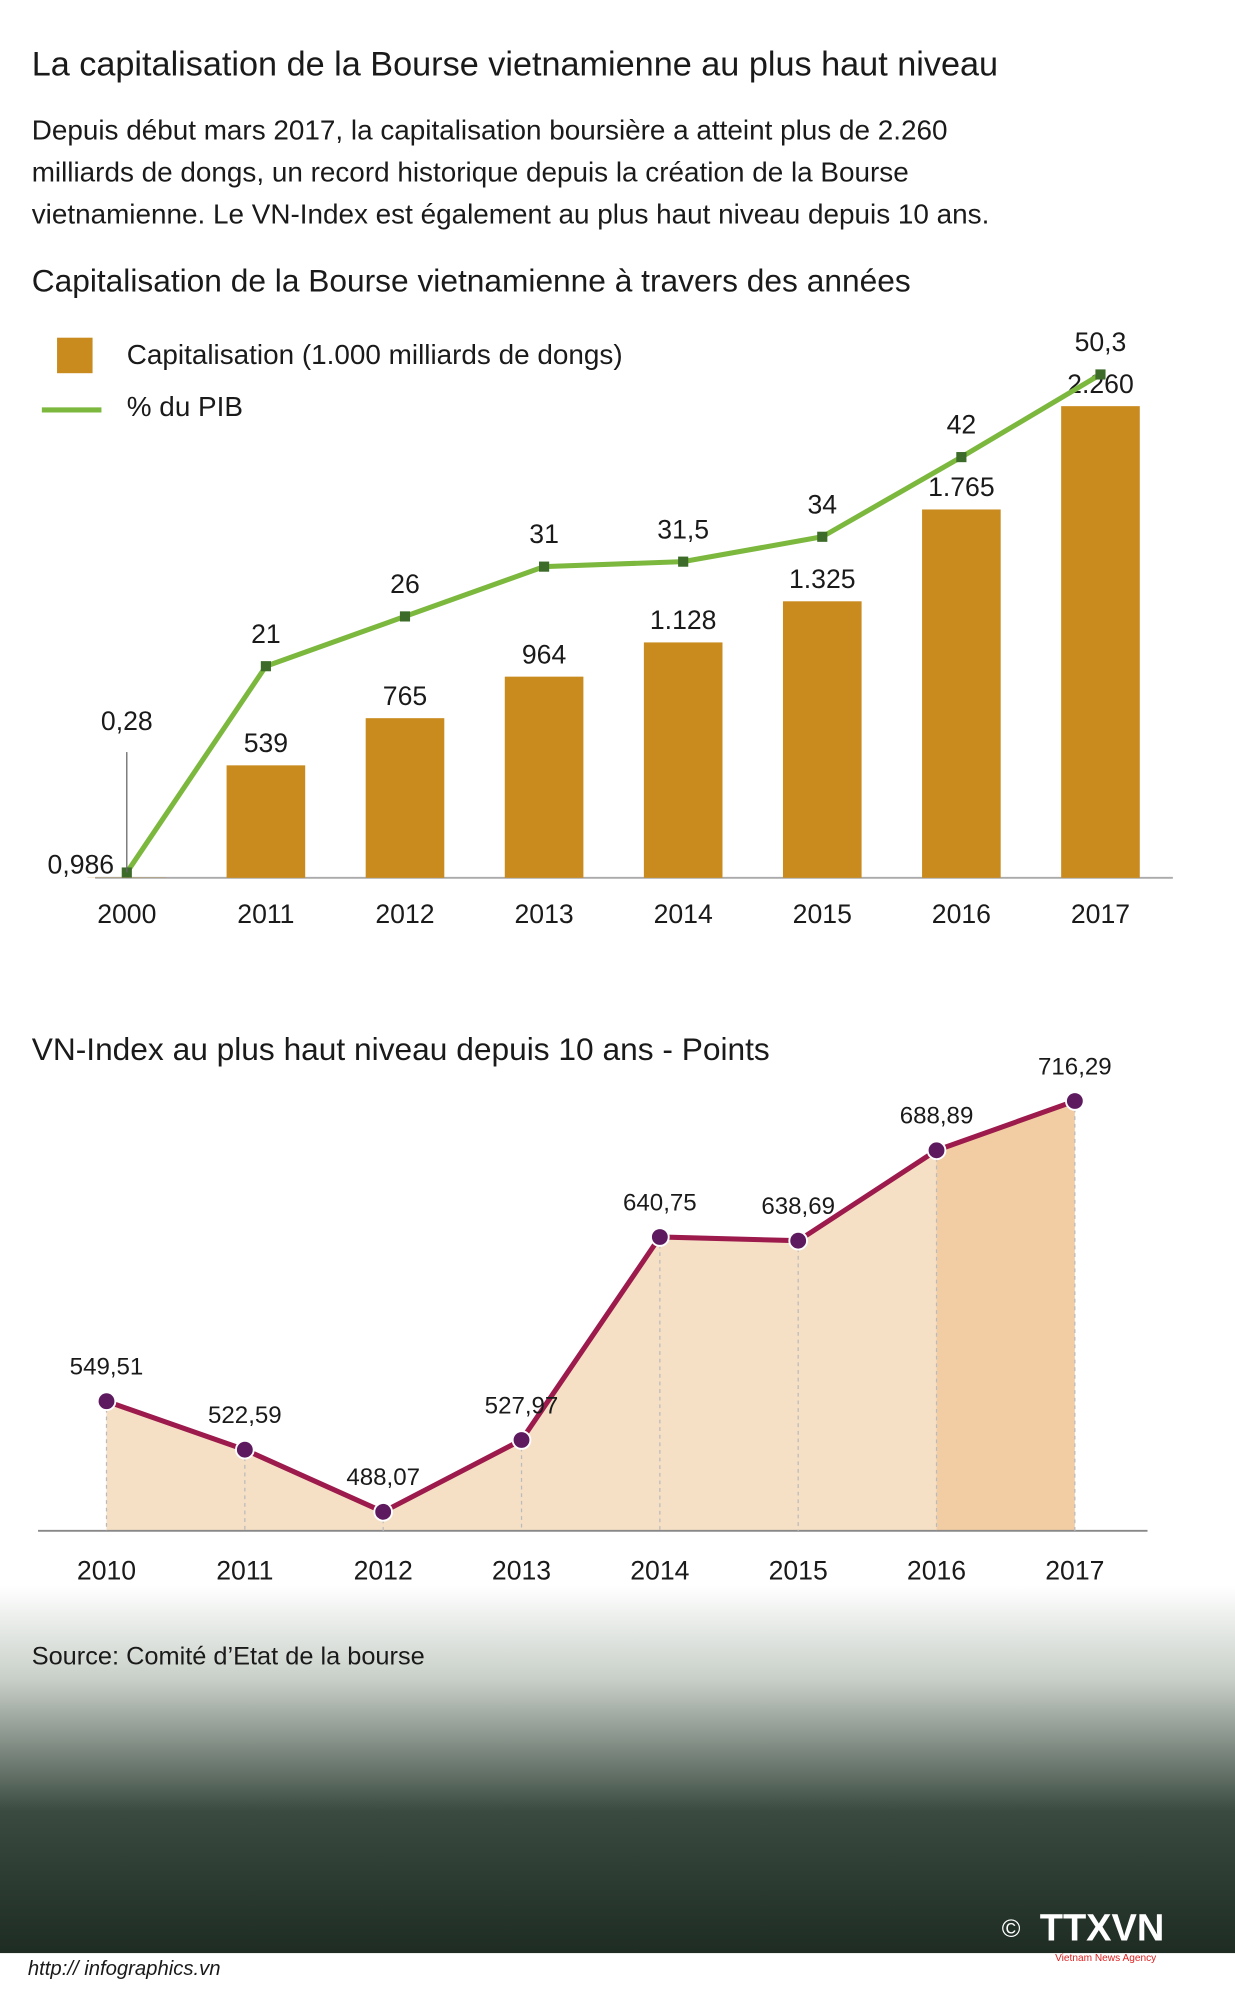 The height and width of the screenshot is (1989, 1235). What do you see at coordinates (124, 1969) in the screenshot?
I see `url: http:// infographics.vn` at bounding box center [124, 1969].